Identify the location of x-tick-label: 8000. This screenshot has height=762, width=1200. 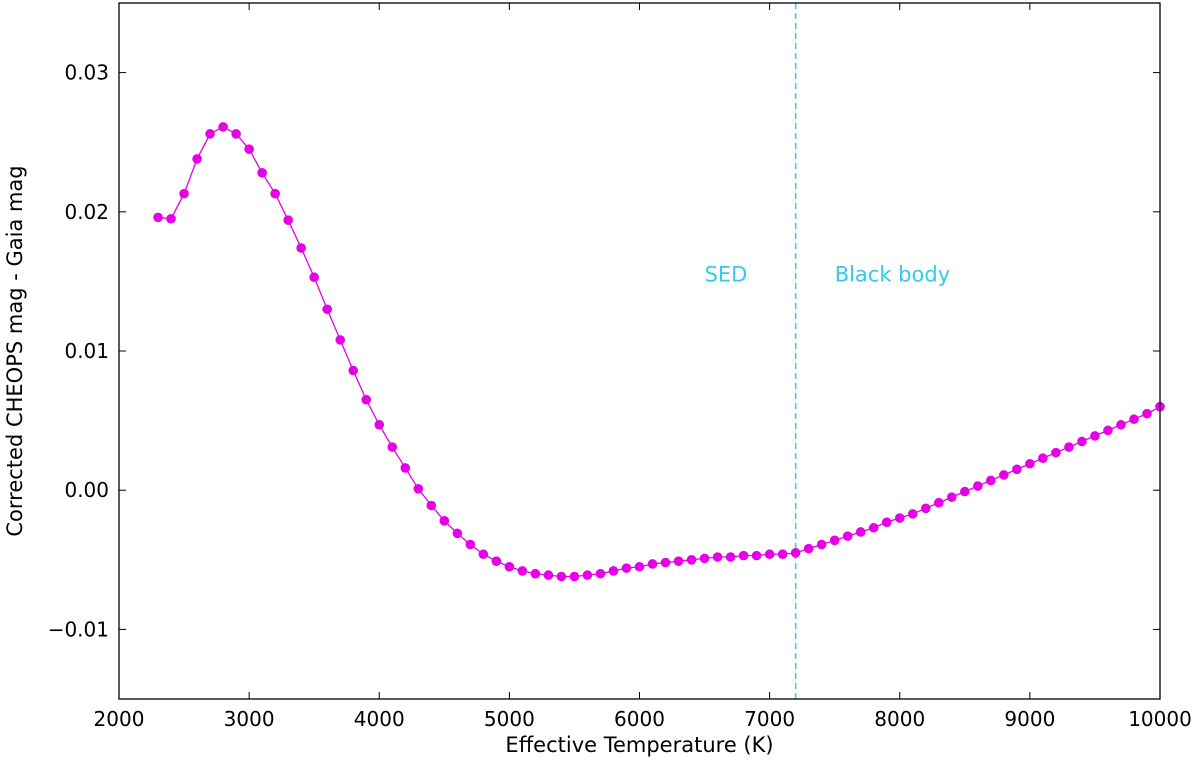
(899, 719).